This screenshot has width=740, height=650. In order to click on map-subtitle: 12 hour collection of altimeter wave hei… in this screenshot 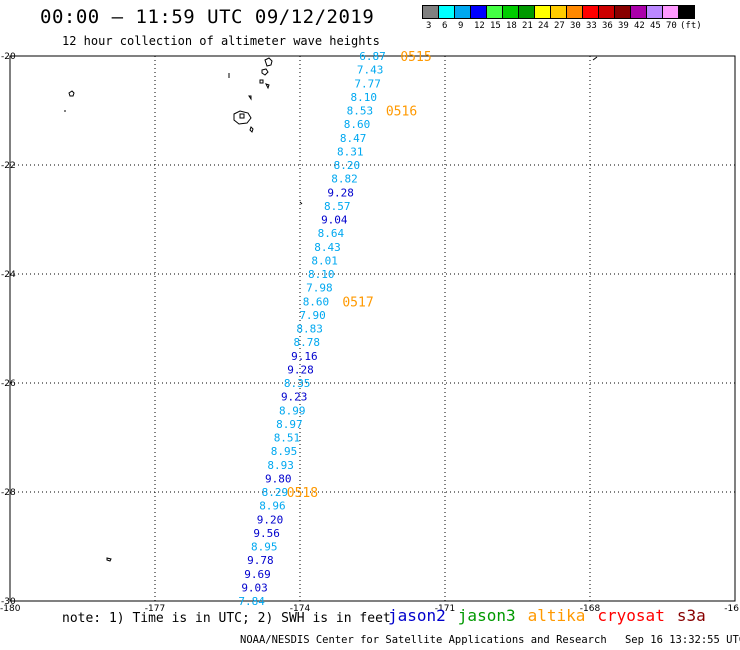, I will do `click(221, 41)`.